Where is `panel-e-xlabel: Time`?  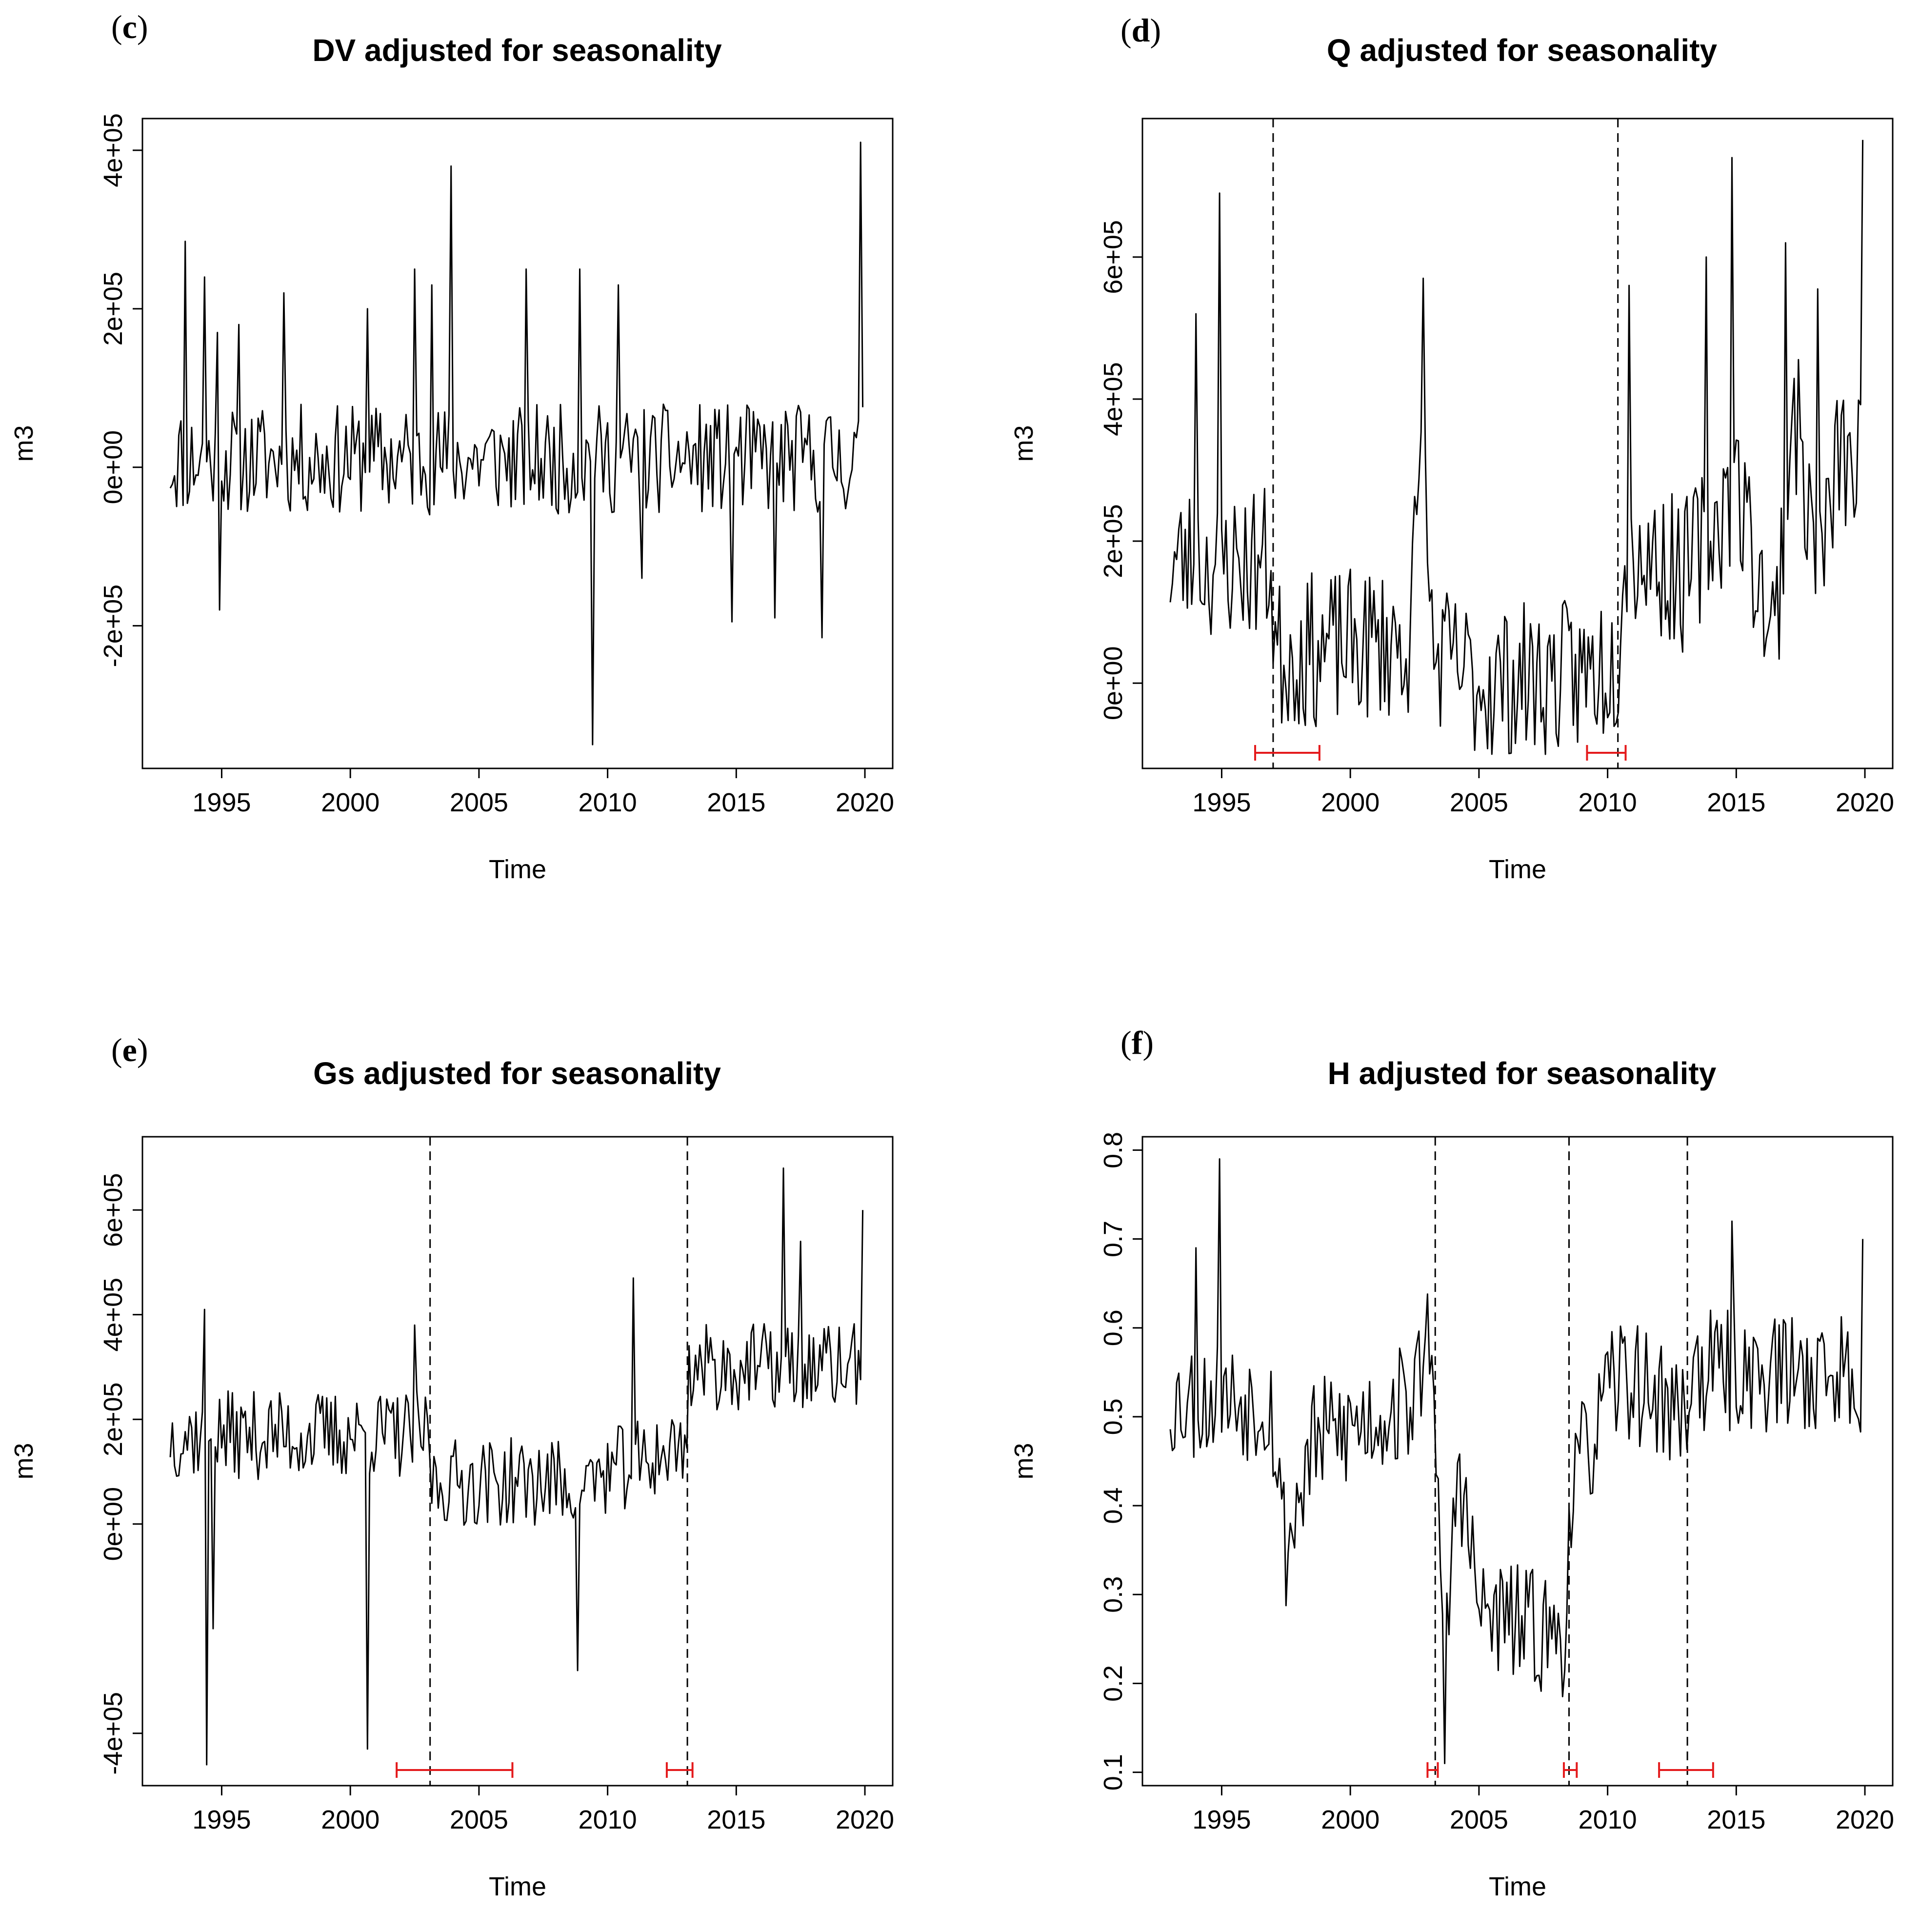 panel-e-xlabel: Time is located at coordinates (517, 1886).